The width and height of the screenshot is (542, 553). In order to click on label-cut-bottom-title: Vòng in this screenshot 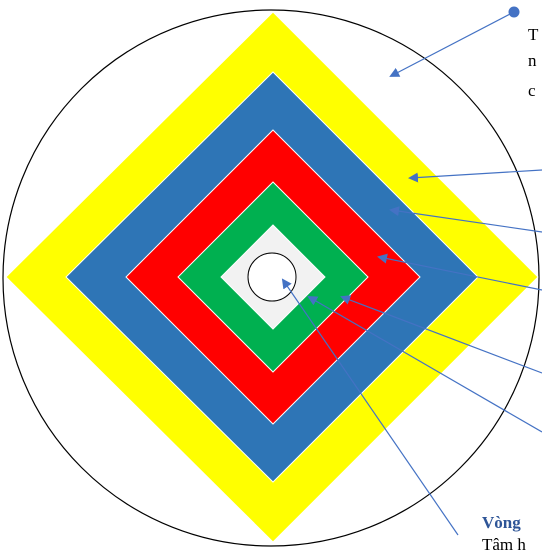, I will do `click(501, 522)`.